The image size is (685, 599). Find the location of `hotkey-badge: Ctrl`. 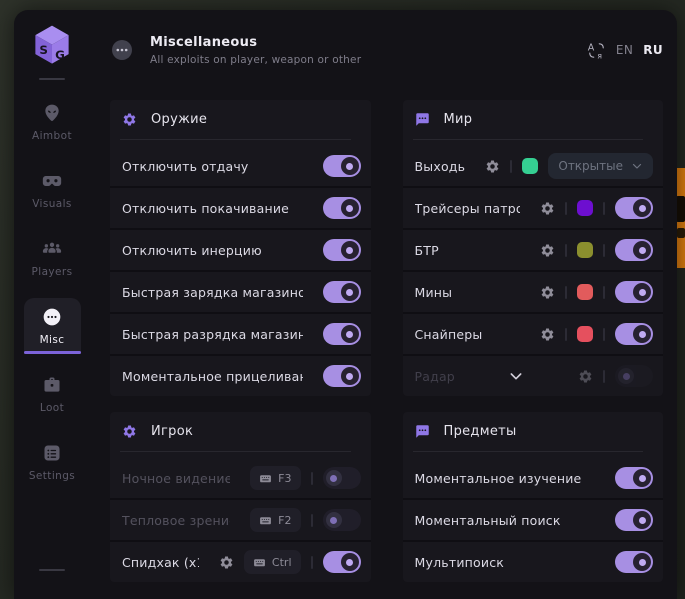

hotkey-badge: Ctrl is located at coordinates (272, 562).